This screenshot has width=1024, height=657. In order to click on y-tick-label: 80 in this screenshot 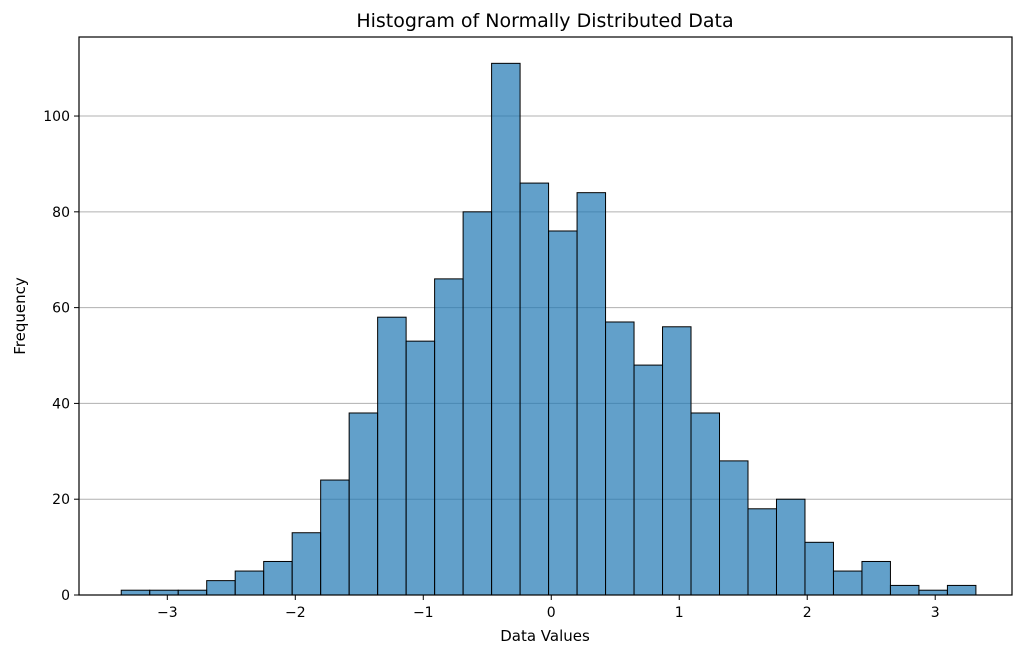, I will do `click(61, 213)`.